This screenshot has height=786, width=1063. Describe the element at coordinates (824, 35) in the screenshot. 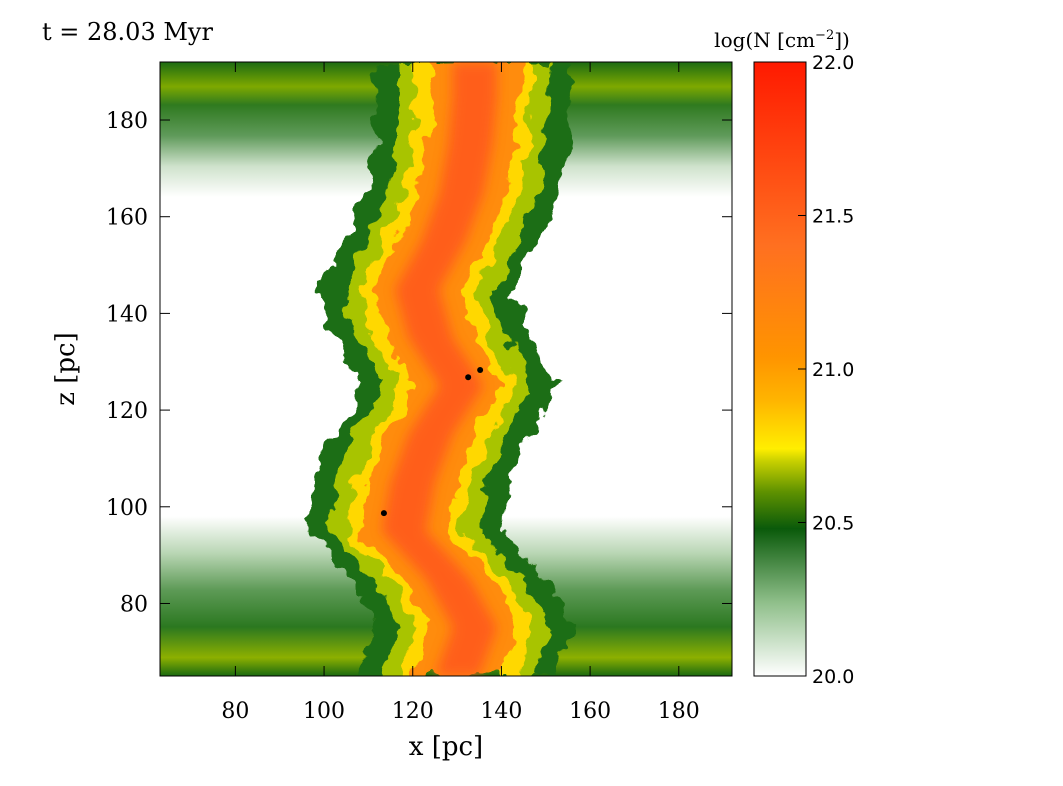

I see `colorbar-label-exponent: −2` at that location.